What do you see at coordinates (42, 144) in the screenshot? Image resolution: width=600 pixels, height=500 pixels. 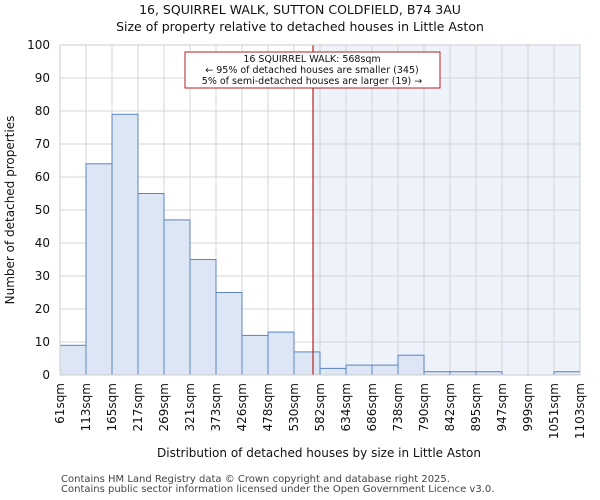 I see `y-tick-label: 70` at bounding box center [42, 144].